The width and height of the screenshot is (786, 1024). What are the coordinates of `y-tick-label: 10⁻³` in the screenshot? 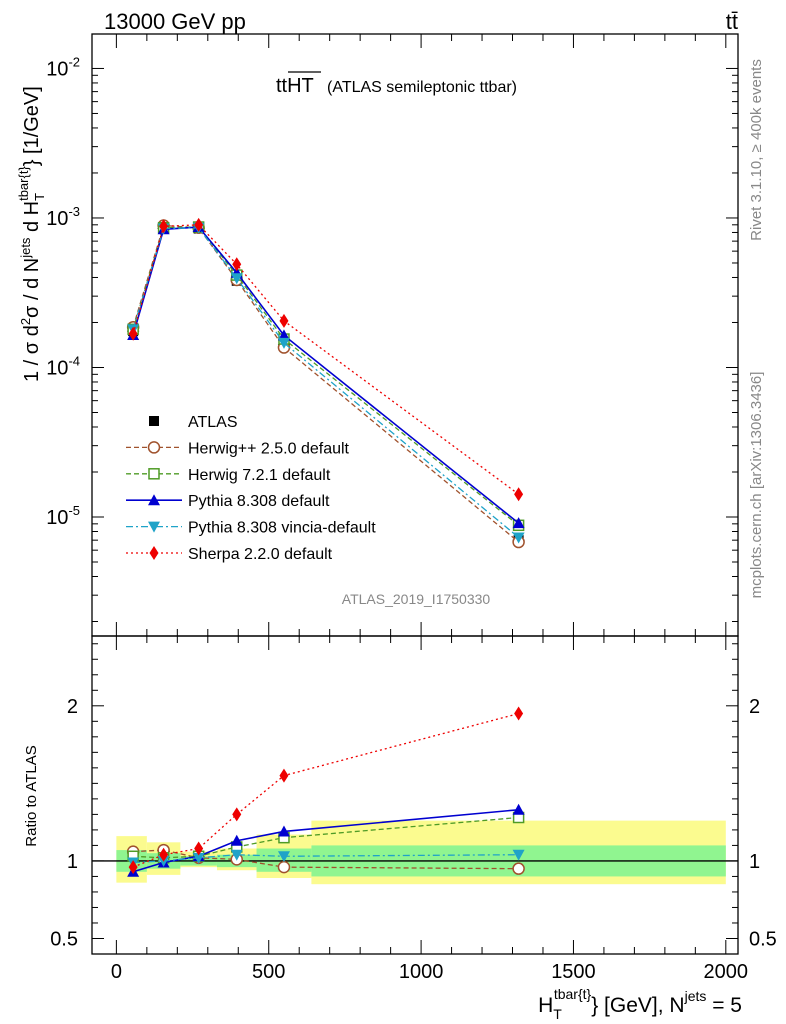 It's located at (63, 217).